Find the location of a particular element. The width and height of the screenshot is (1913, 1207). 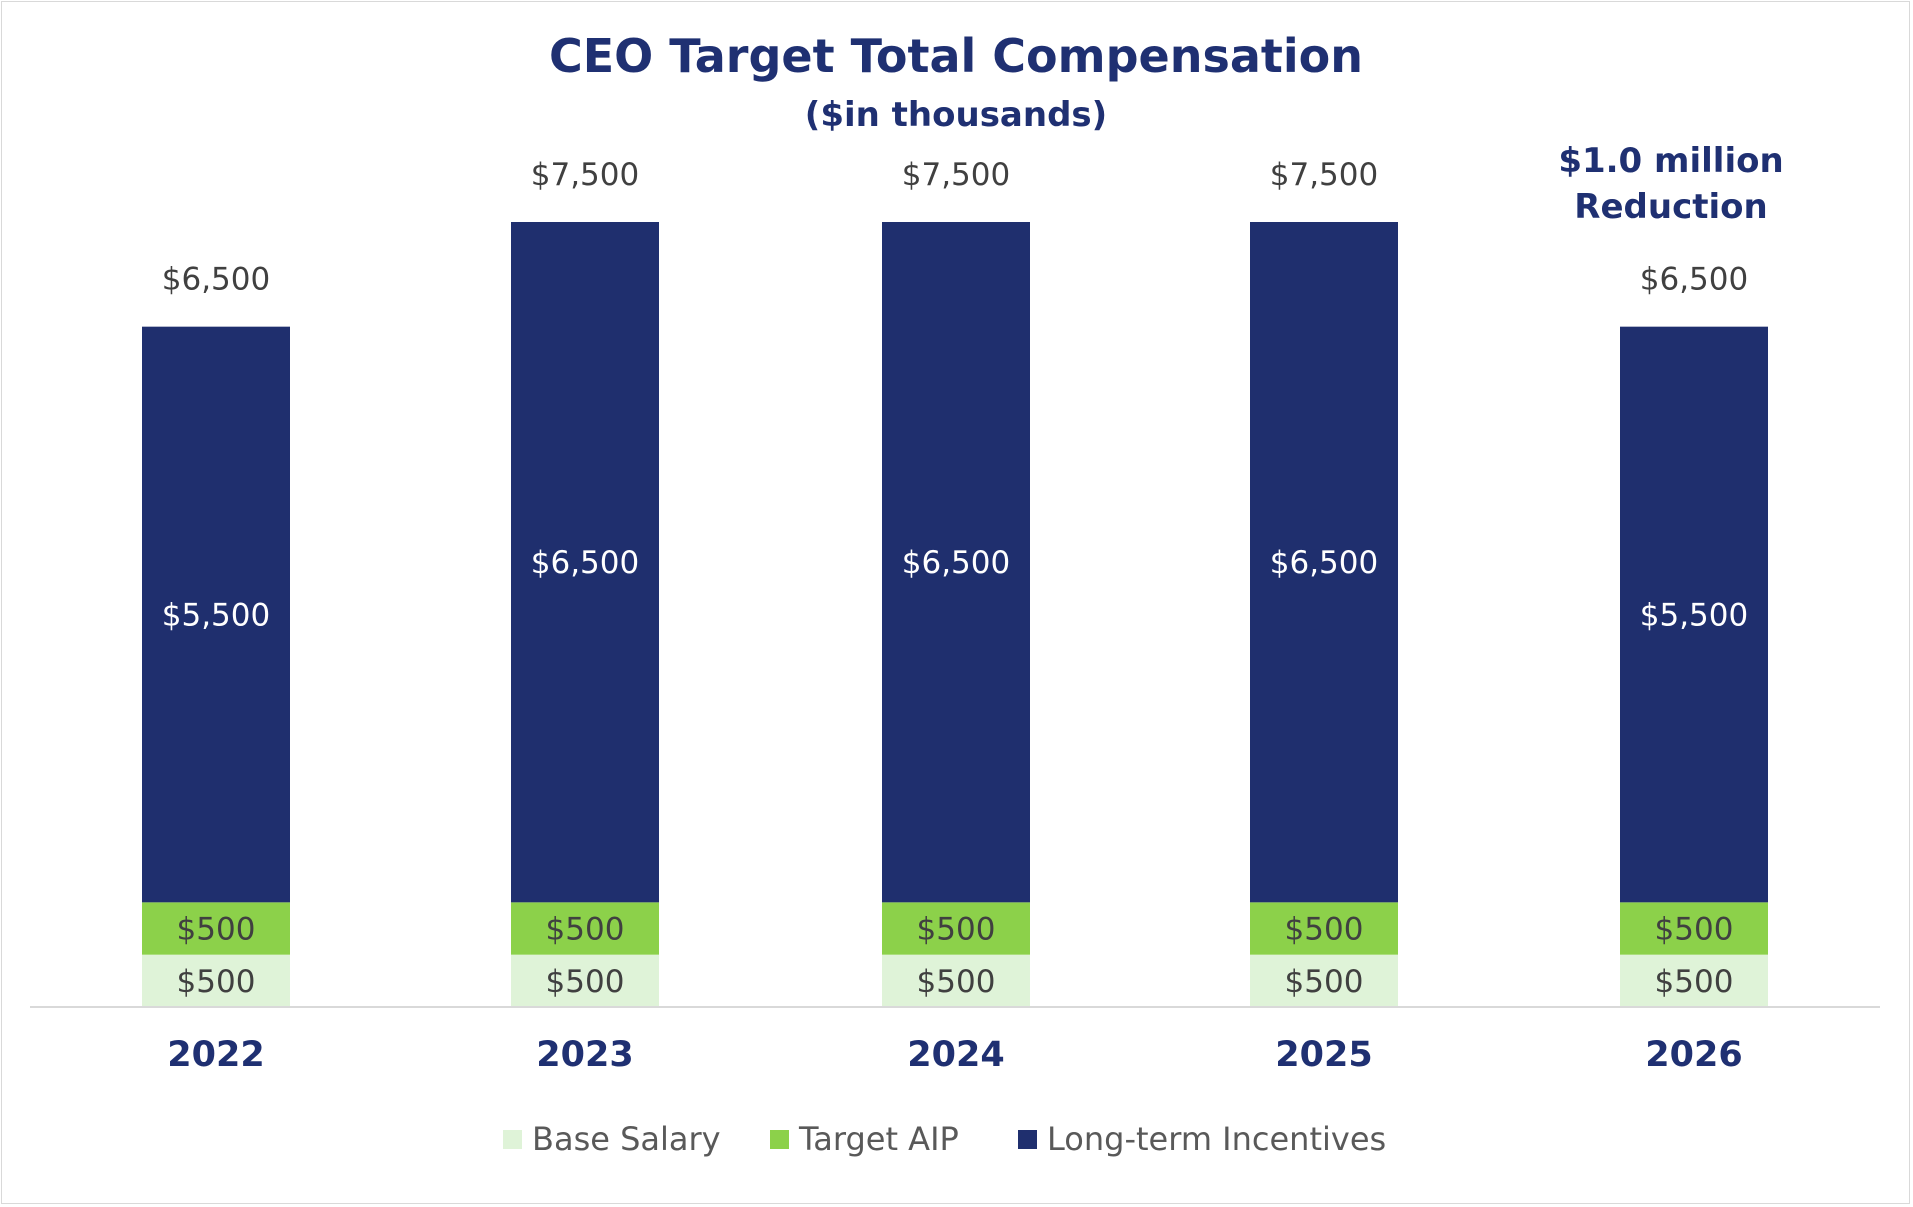

data-label-target-aip-2026: $500 is located at coordinates (1694, 930).